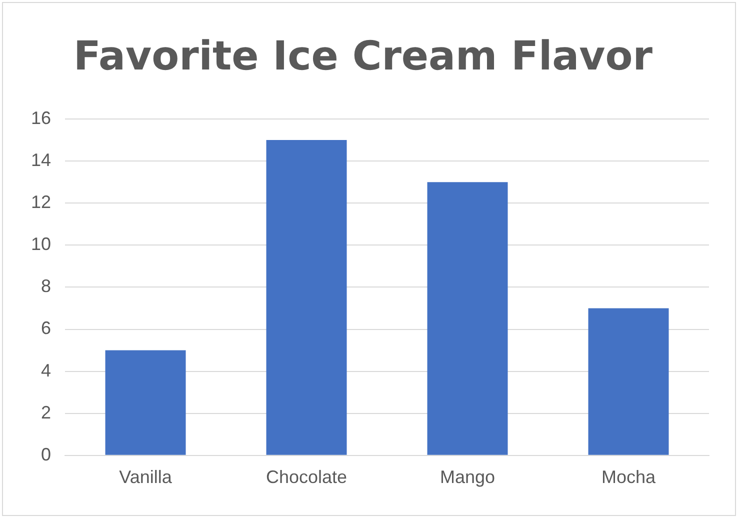 The width and height of the screenshot is (740, 520). I want to click on y-tick-label: 2, so click(46, 412).